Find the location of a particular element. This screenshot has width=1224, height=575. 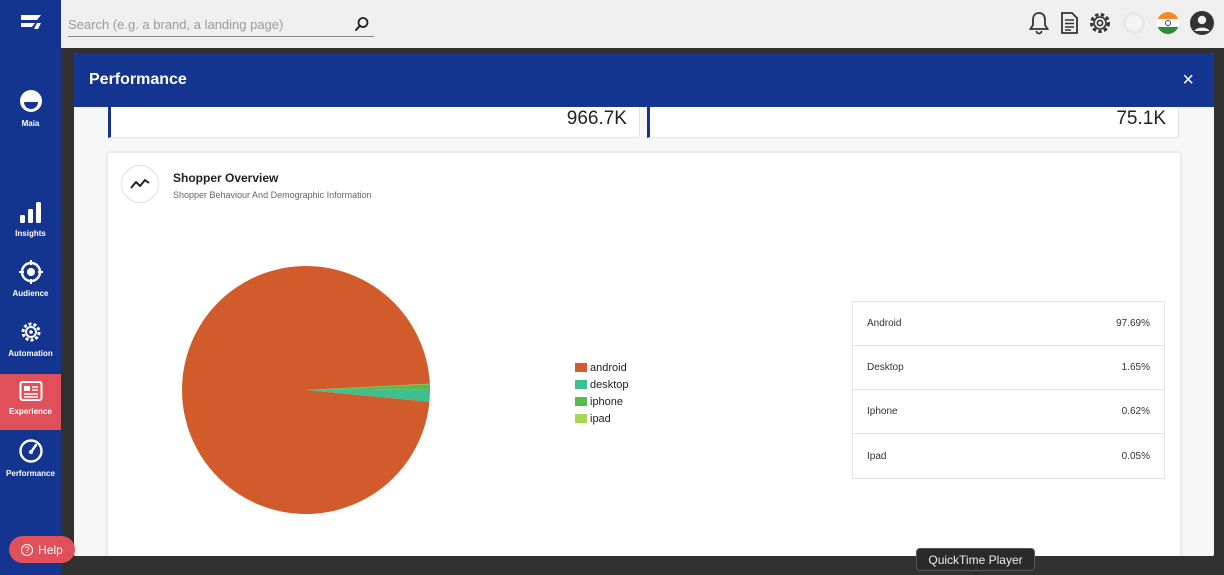

india-flag-icon is located at coordinates (1168, 23).